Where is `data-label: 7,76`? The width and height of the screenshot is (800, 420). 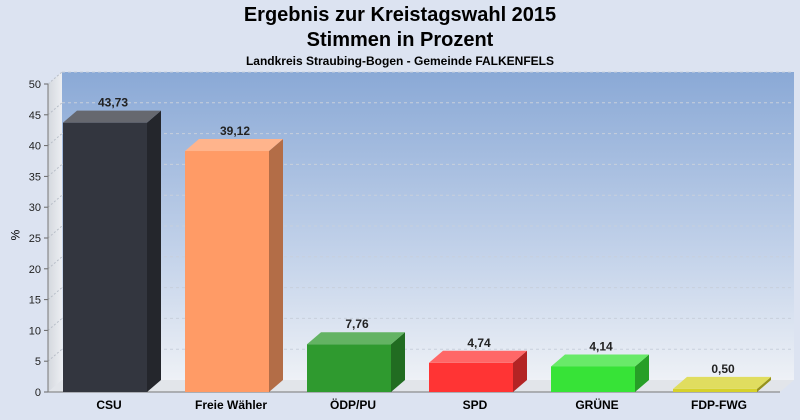 data-label: 7,76 is located at coordinates (357, 324).